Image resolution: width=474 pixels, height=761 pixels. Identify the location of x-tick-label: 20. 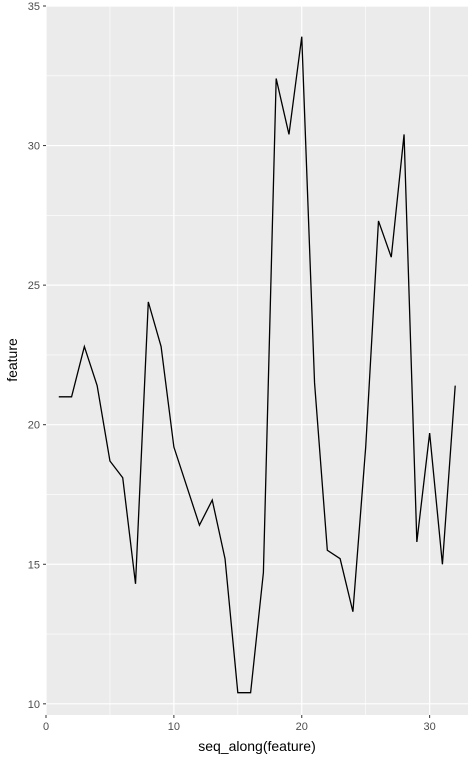
(302, 727).